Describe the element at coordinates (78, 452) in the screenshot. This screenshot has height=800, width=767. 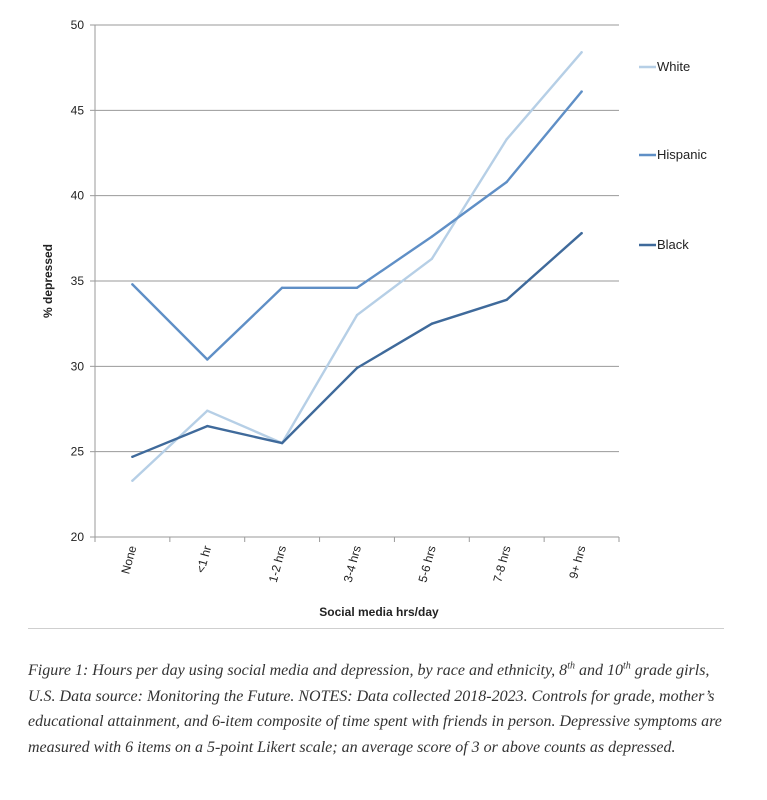
I see `y-tick-label: 25` at that location.